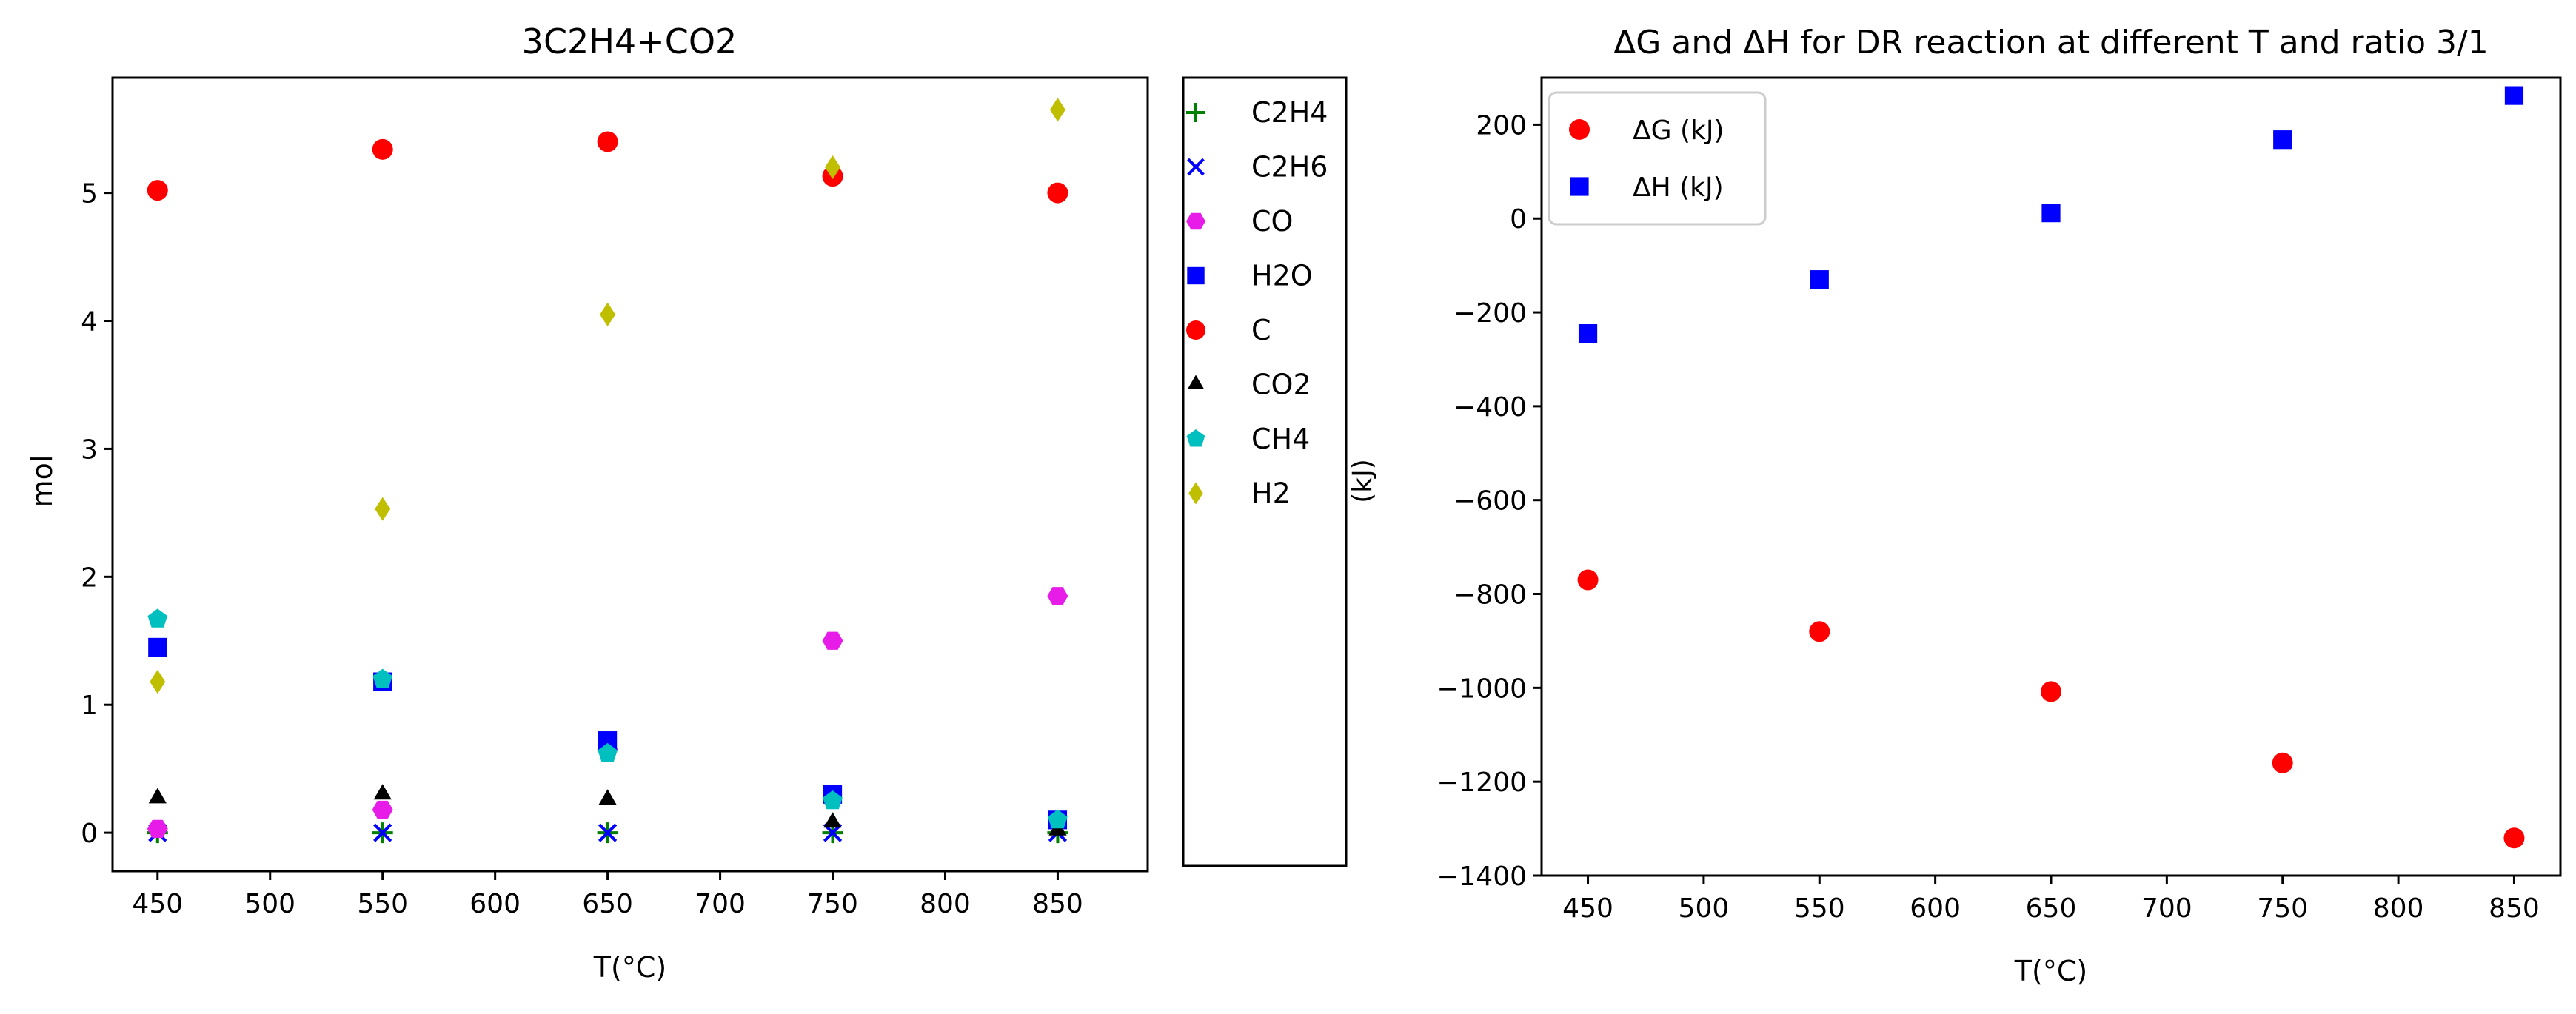 This screenshot has width=2576, height=1014. What do you see at coordinates (89, 449) in the screenshot?
I see `y-tick-label: 3` at bounding box center [89, 449].